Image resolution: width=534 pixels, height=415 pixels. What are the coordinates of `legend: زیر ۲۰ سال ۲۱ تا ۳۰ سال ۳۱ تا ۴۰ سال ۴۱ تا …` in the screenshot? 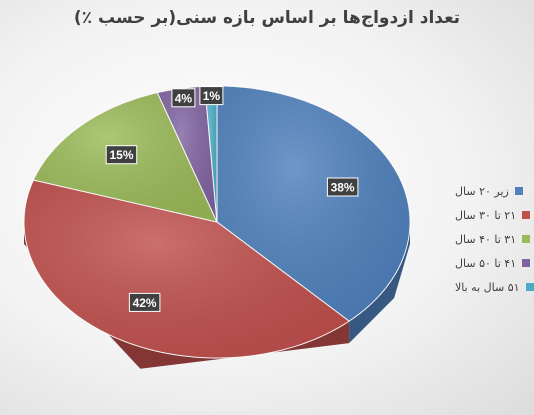 It's located at (494, 239).